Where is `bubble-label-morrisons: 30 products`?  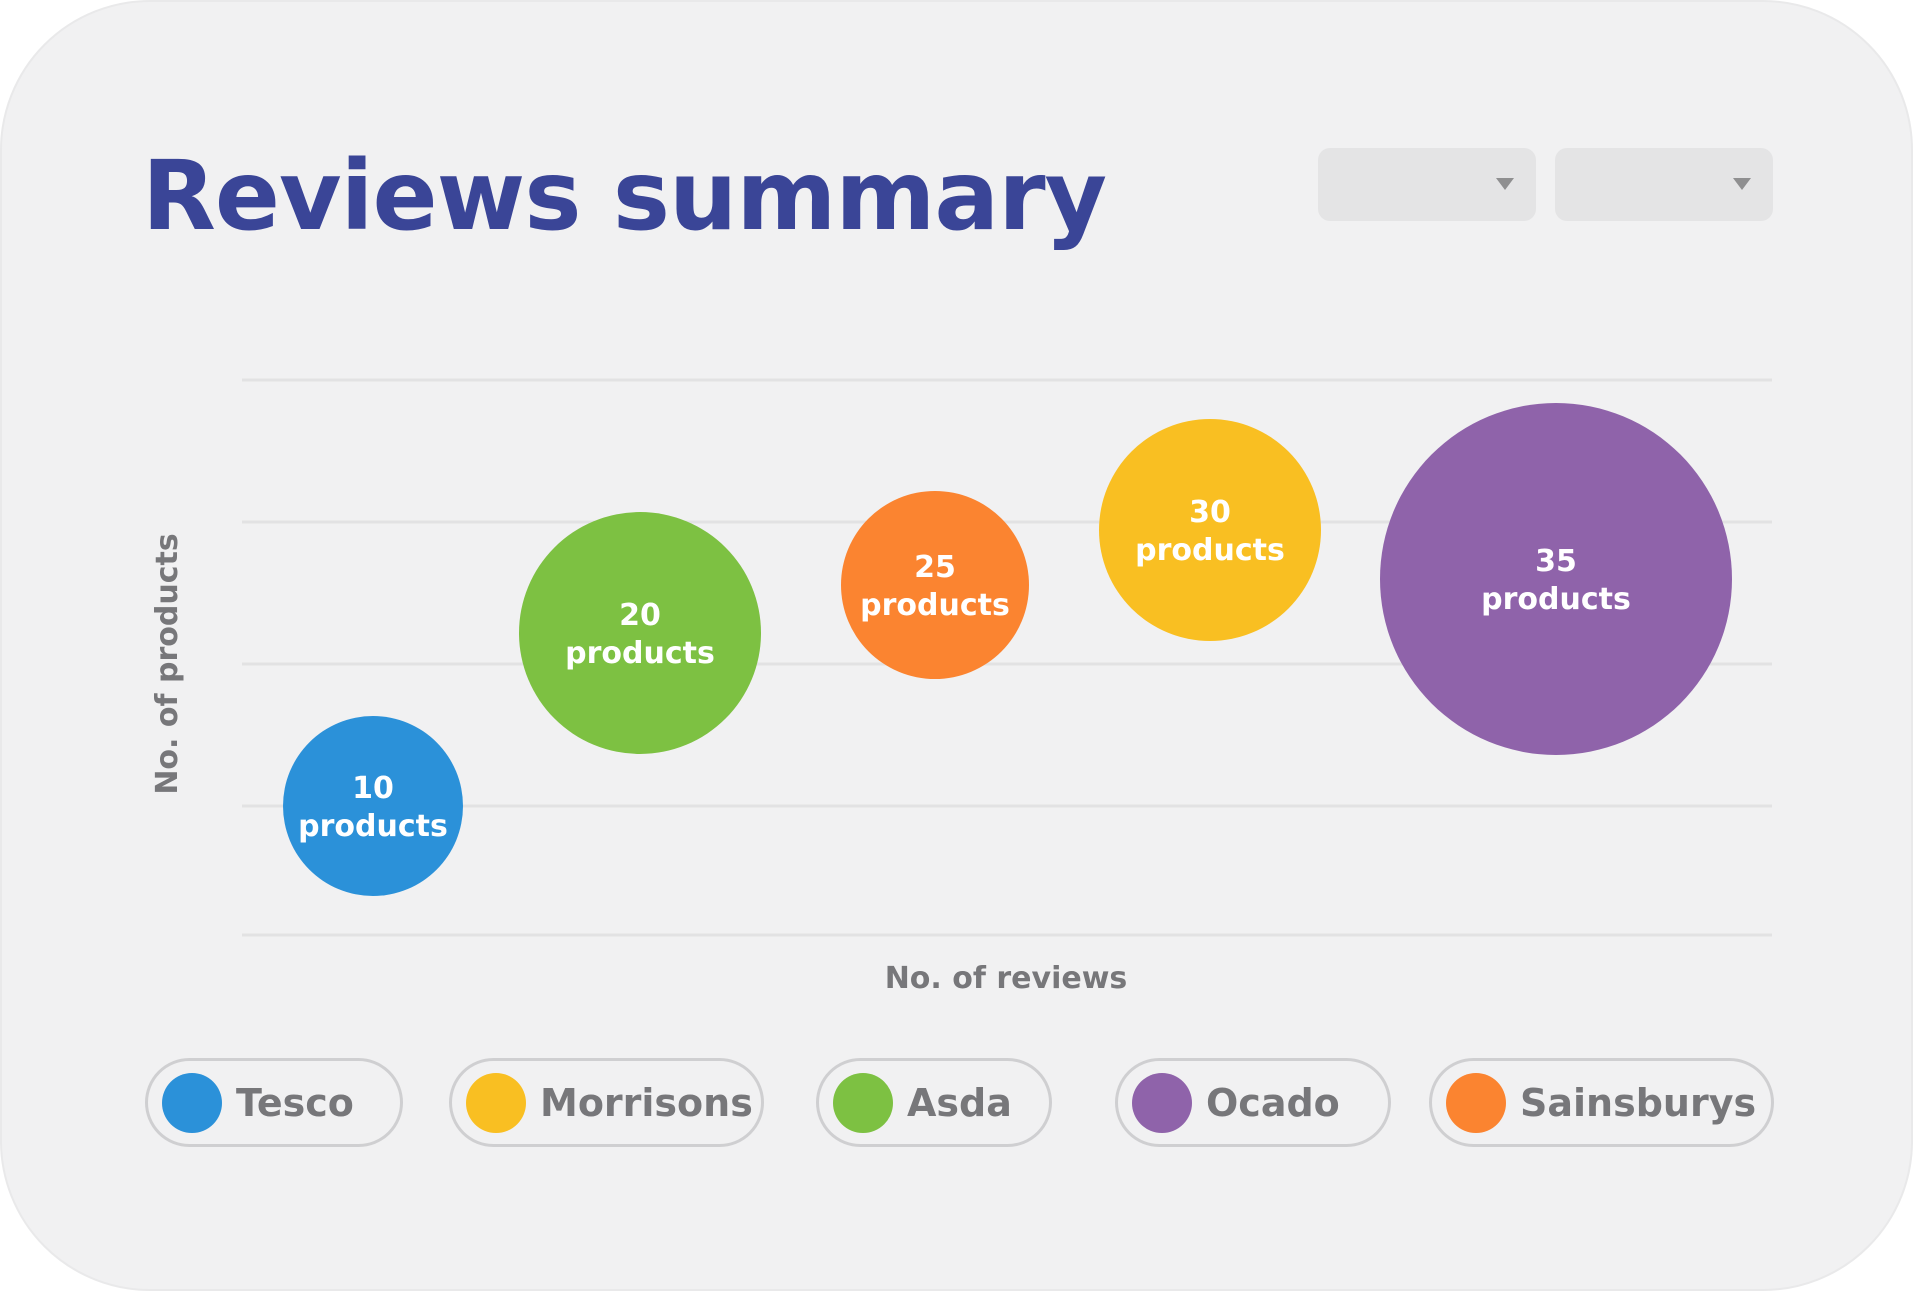
bubble-label-morrisons: 30 products is located at coordinates (1210, 531).